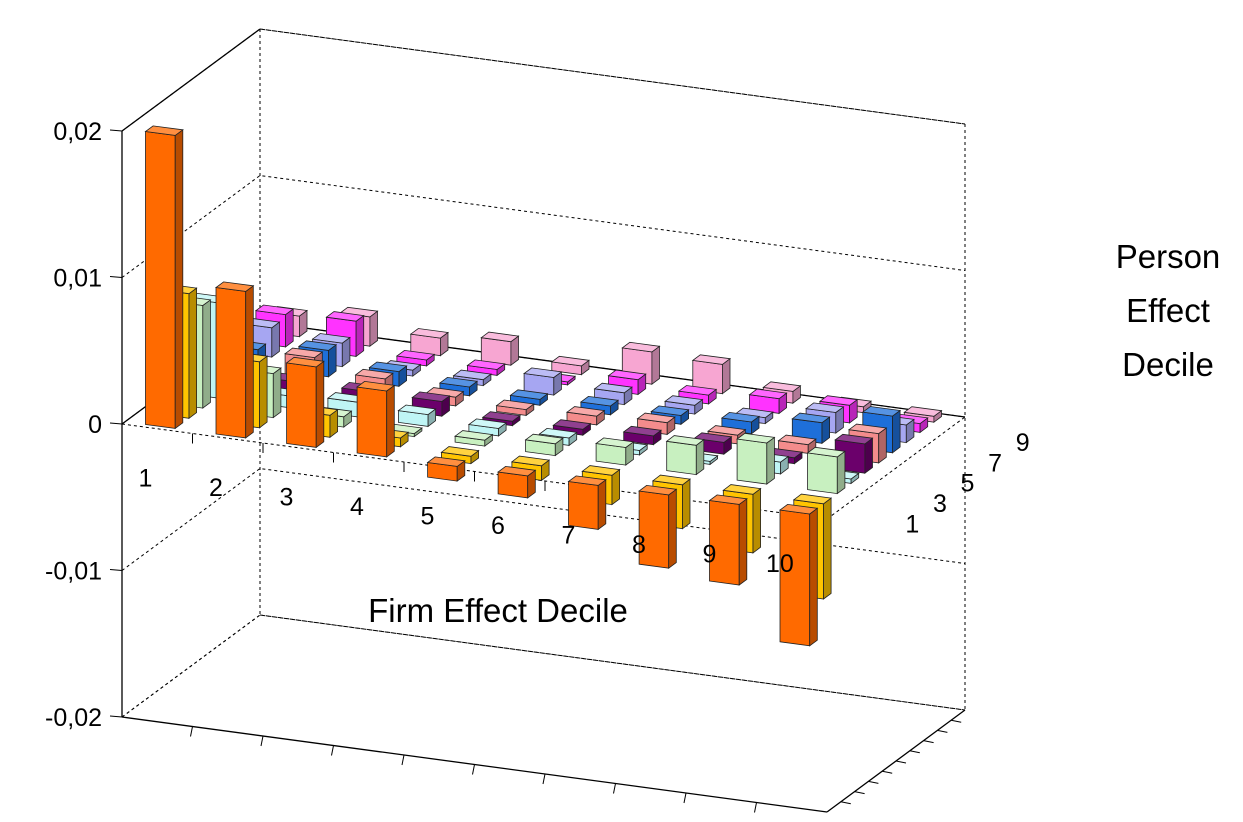 This screenshot has width=1243, height=822. Describe the element at coordinates (568, 535) in the screenshot. I see `x-tick-label-7: 7` at that location.